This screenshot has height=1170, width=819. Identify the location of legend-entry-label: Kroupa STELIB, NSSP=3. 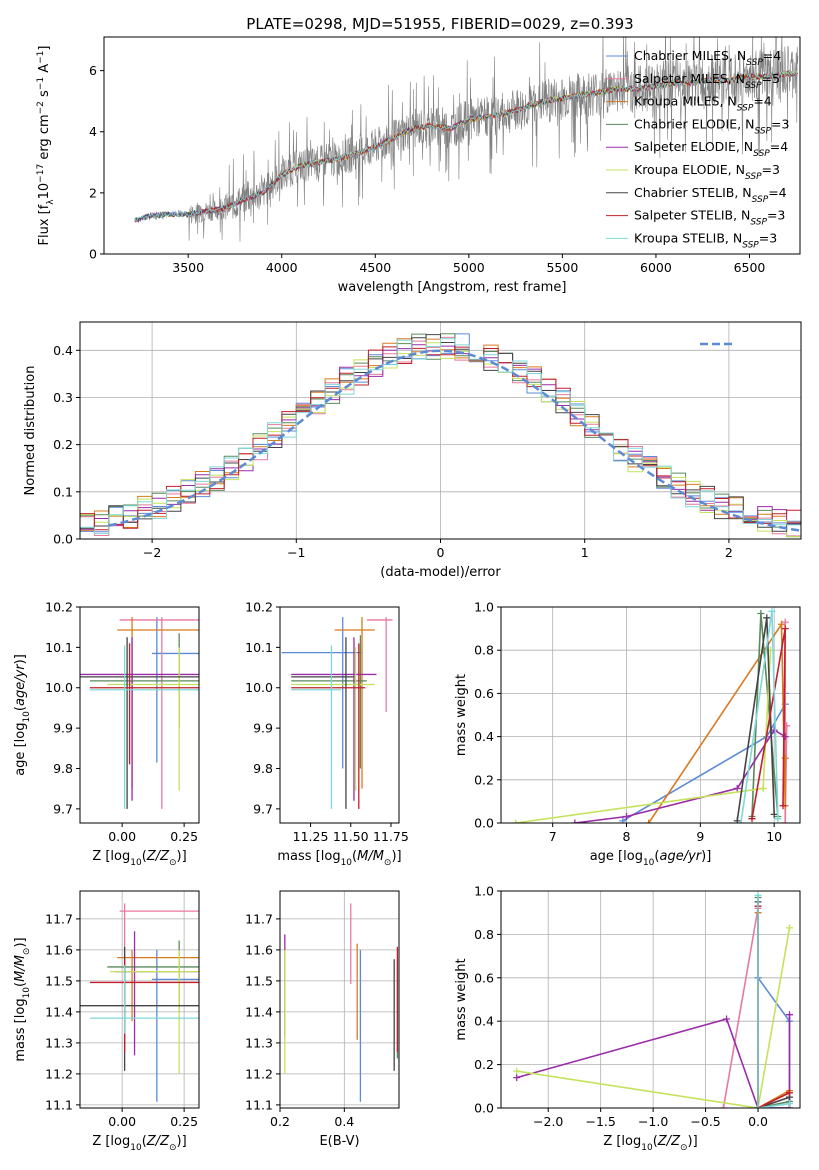
(705, 240).